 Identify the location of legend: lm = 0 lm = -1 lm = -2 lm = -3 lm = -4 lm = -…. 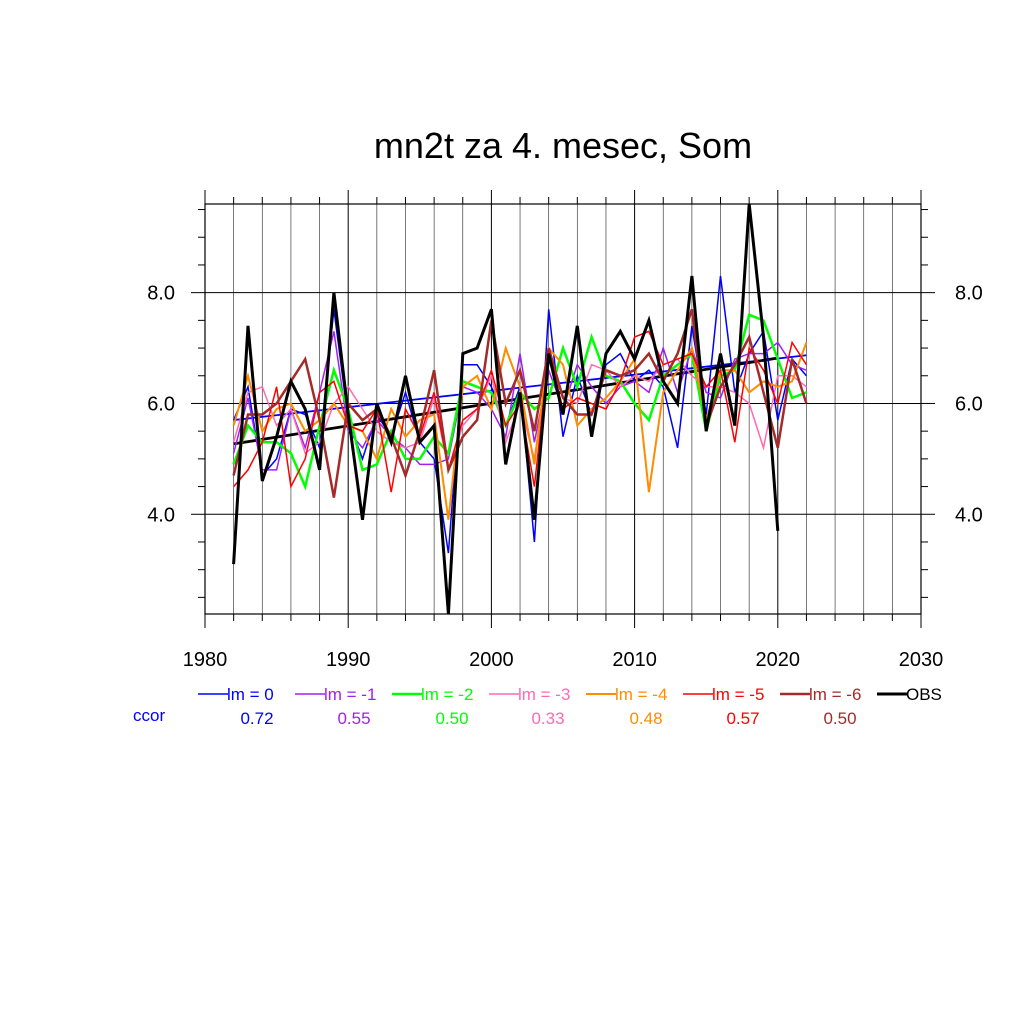
(570, 694).